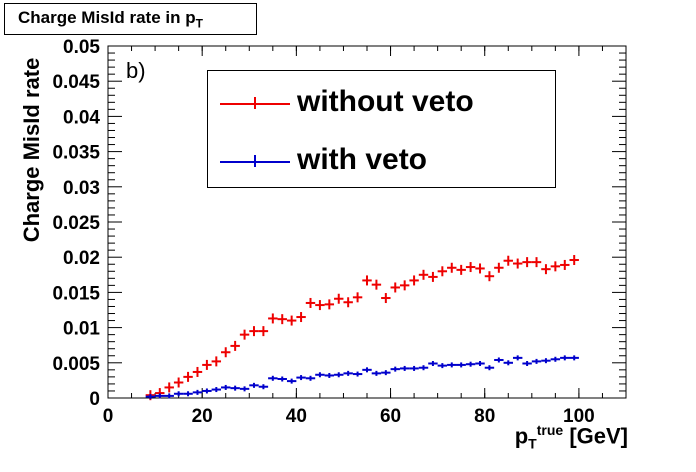  What do you see at coordinates (598, 436) in the screenshot?
I see `x-axis-label-unit: [GeV]` at bounding box center [598, 436].